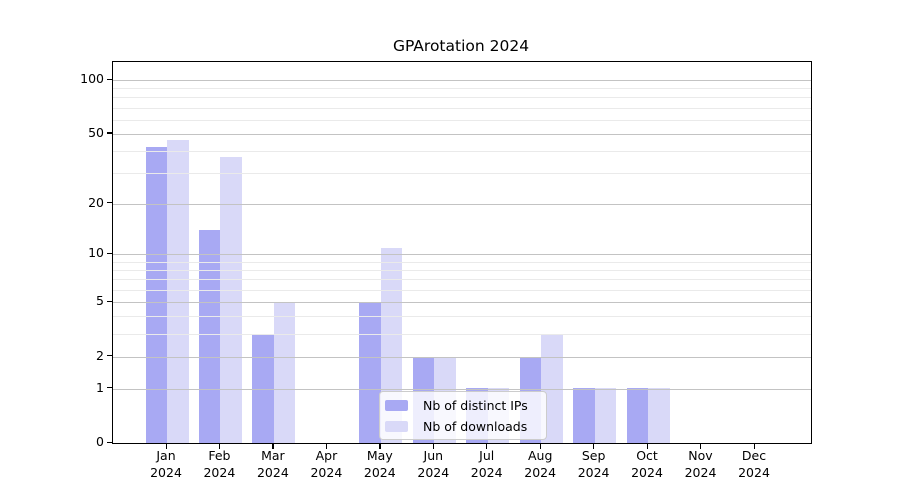 Image resolution: width=900 pixels, height=500 pixels. I want to click on legend-swatch-downloads, so click(396, 426).